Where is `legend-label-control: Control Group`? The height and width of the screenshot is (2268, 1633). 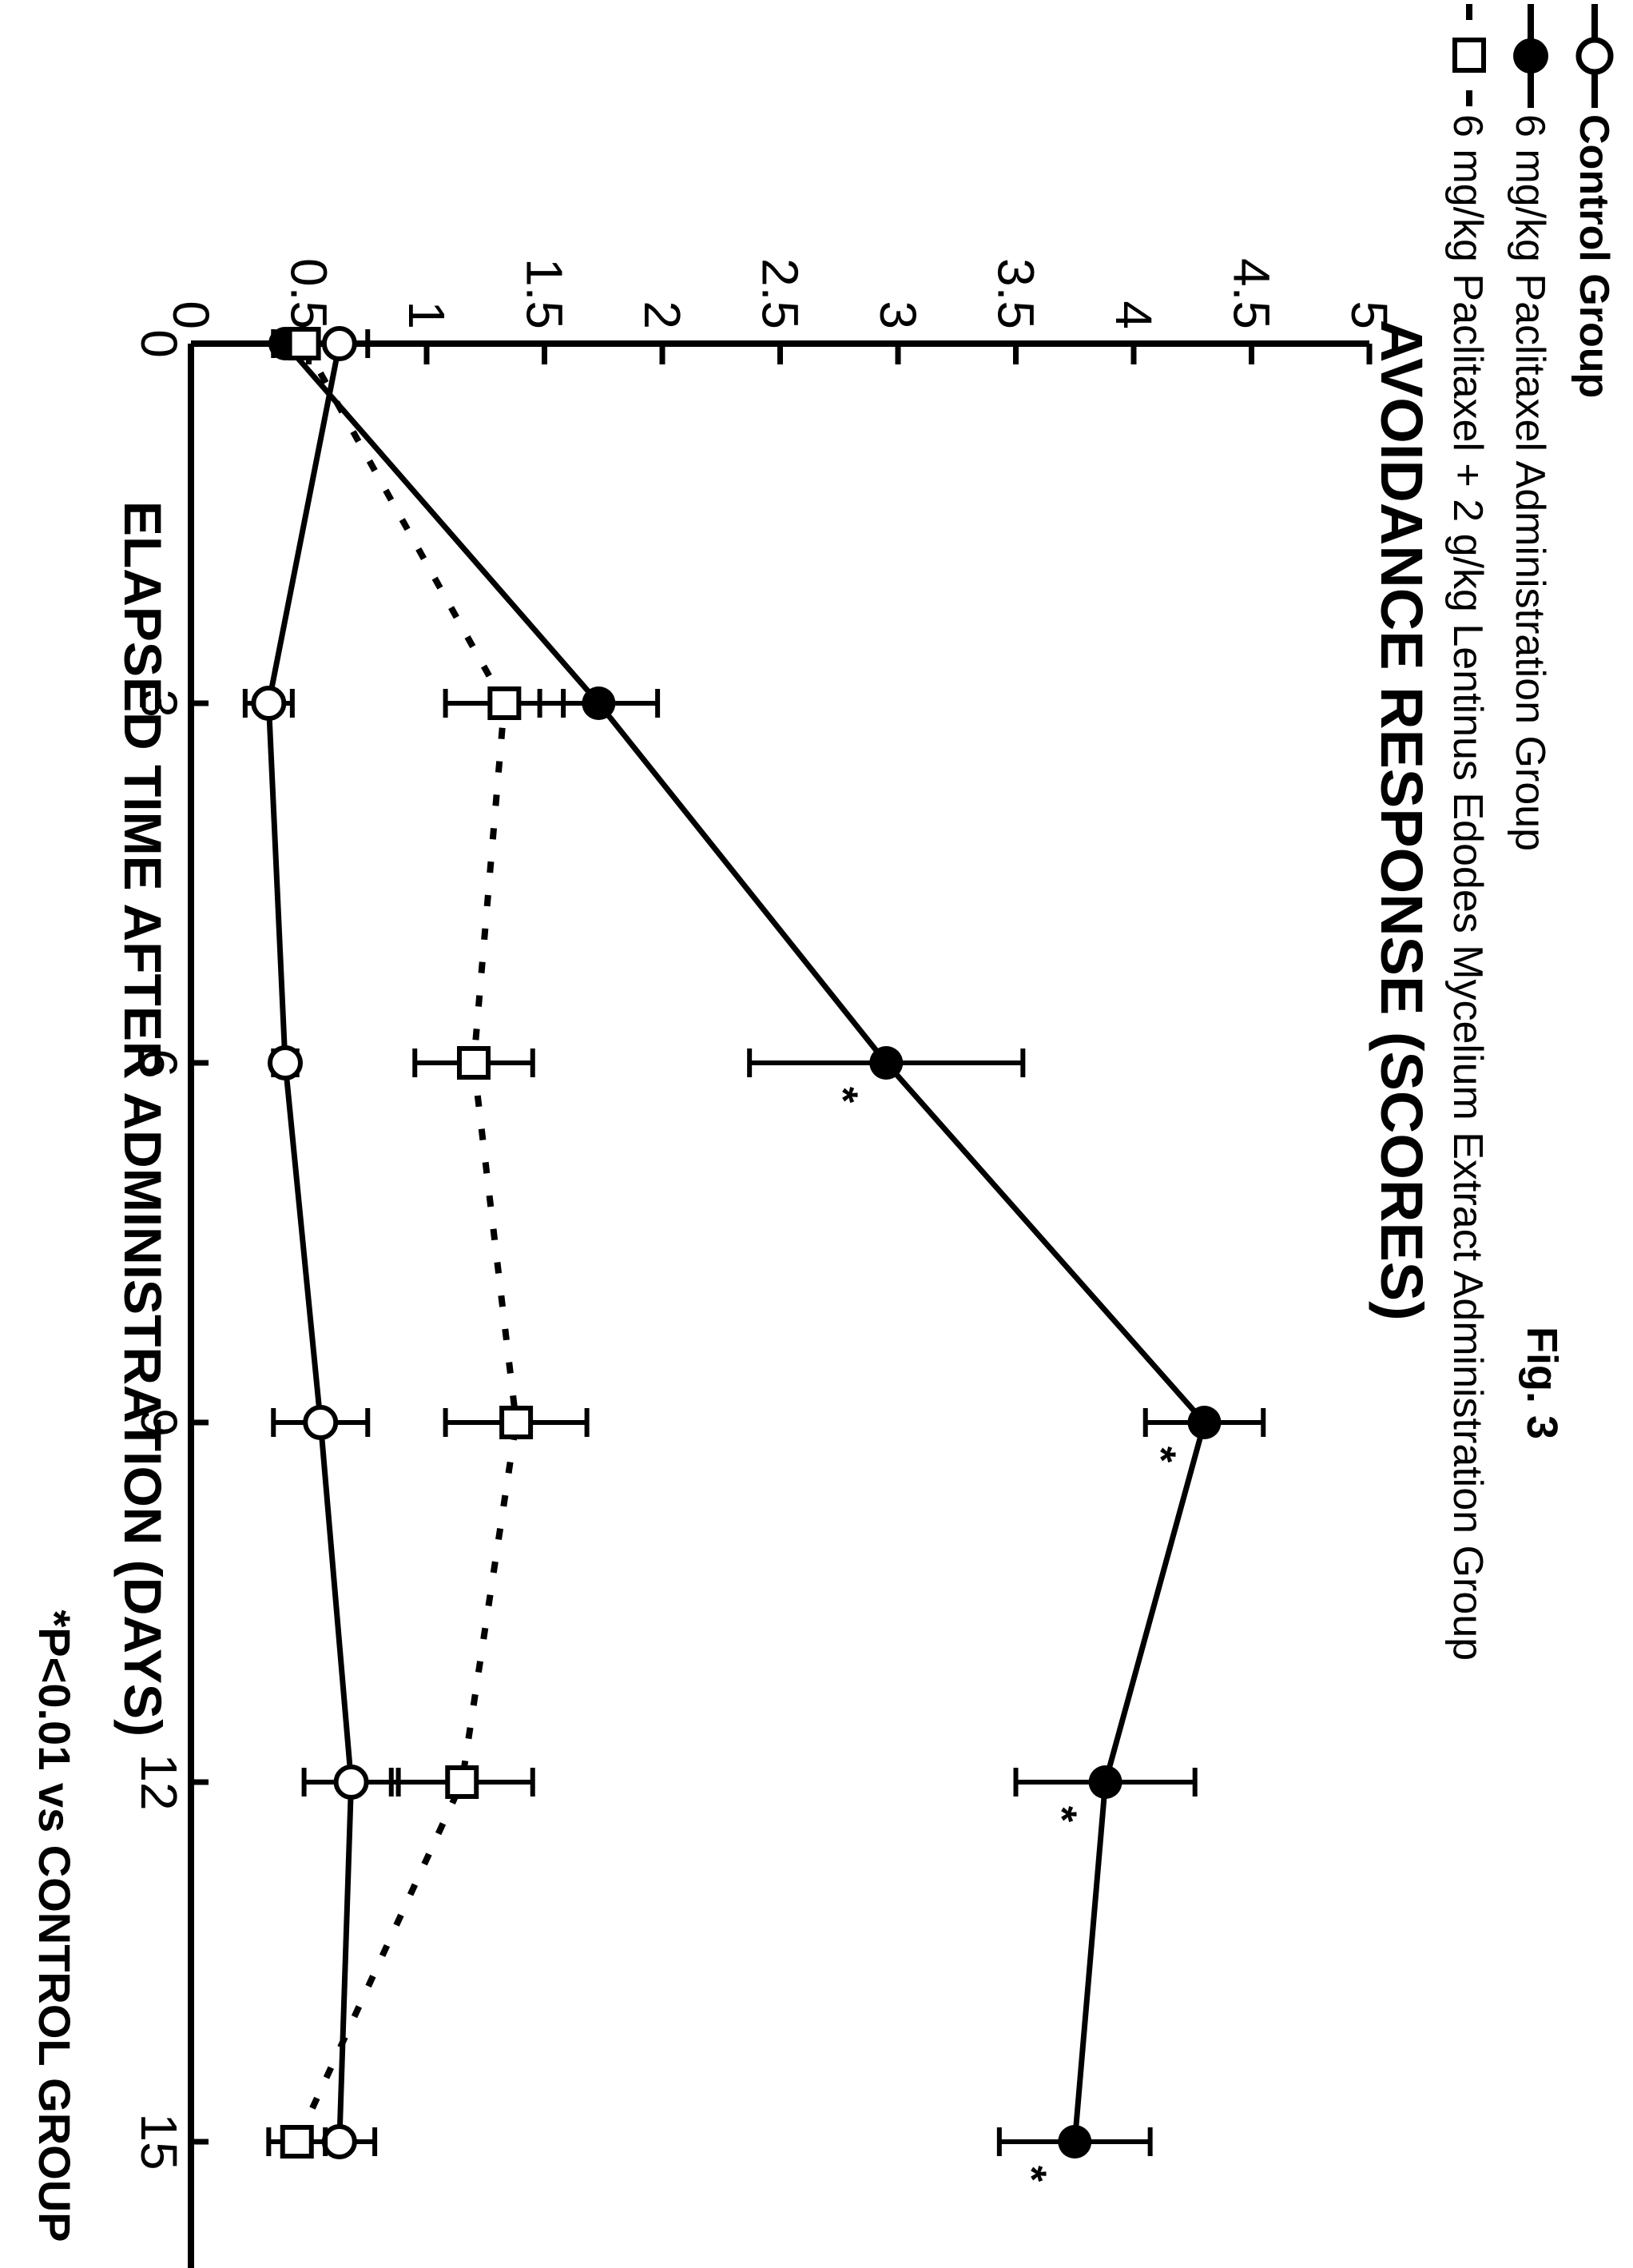 legend-label-control: Control Group is located at coordinates (1594, 256).